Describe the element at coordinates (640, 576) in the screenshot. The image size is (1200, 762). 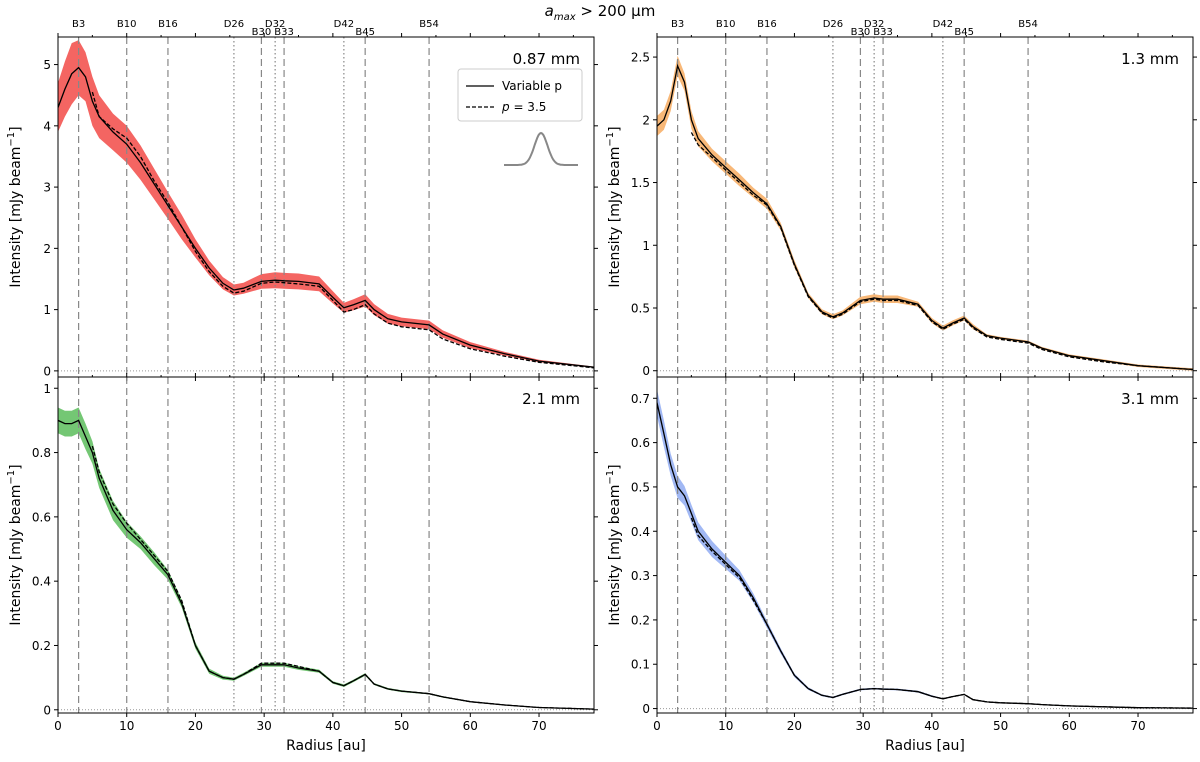
I see `y-tick-label: 0.3` at that location.